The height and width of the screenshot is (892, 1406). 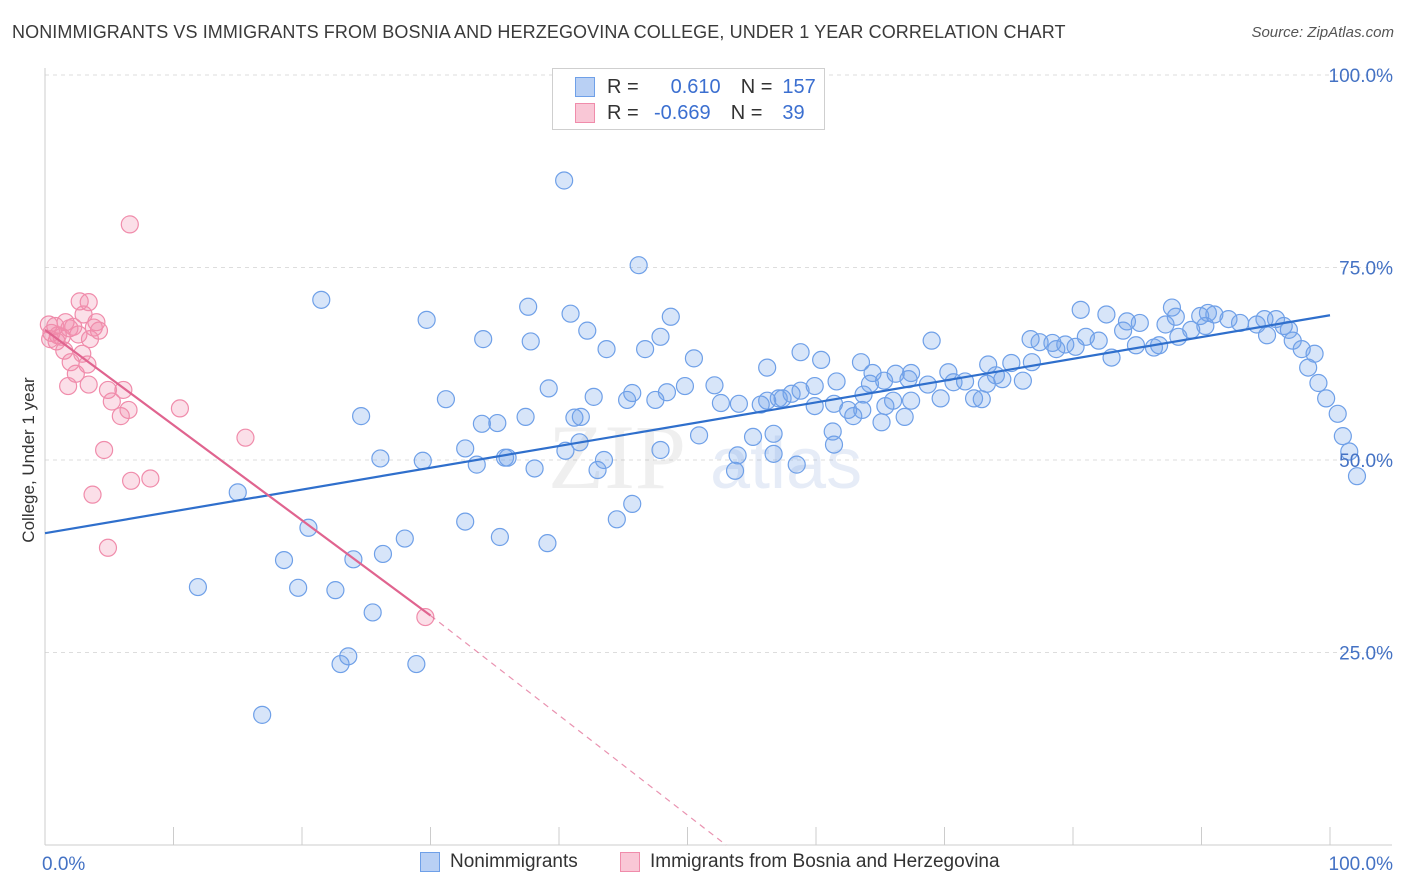 I want to click on pink-trend-extension, so click(x=578, y=730).